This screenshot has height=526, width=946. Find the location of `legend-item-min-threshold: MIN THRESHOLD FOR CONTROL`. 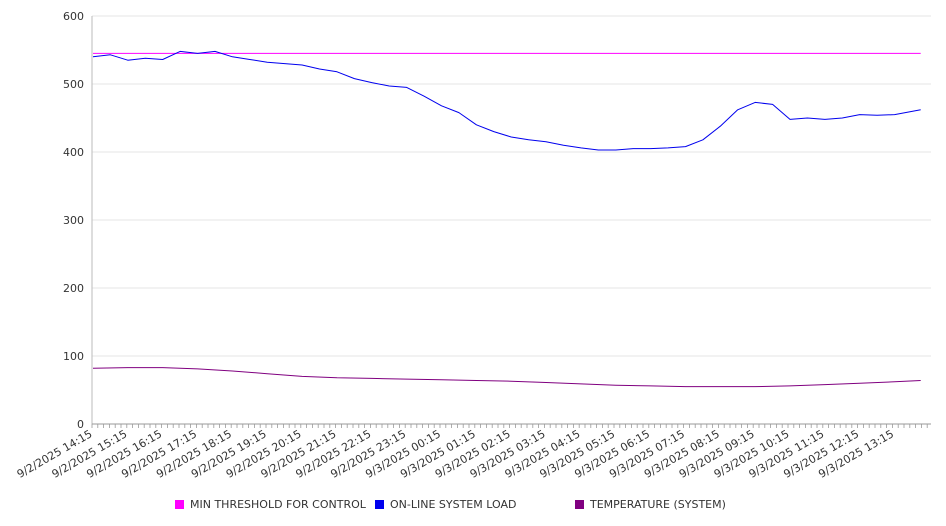

legend-item-min-threshold: MIN THRESHOLD FOR CONTROL is located at coordinates (270, 504).